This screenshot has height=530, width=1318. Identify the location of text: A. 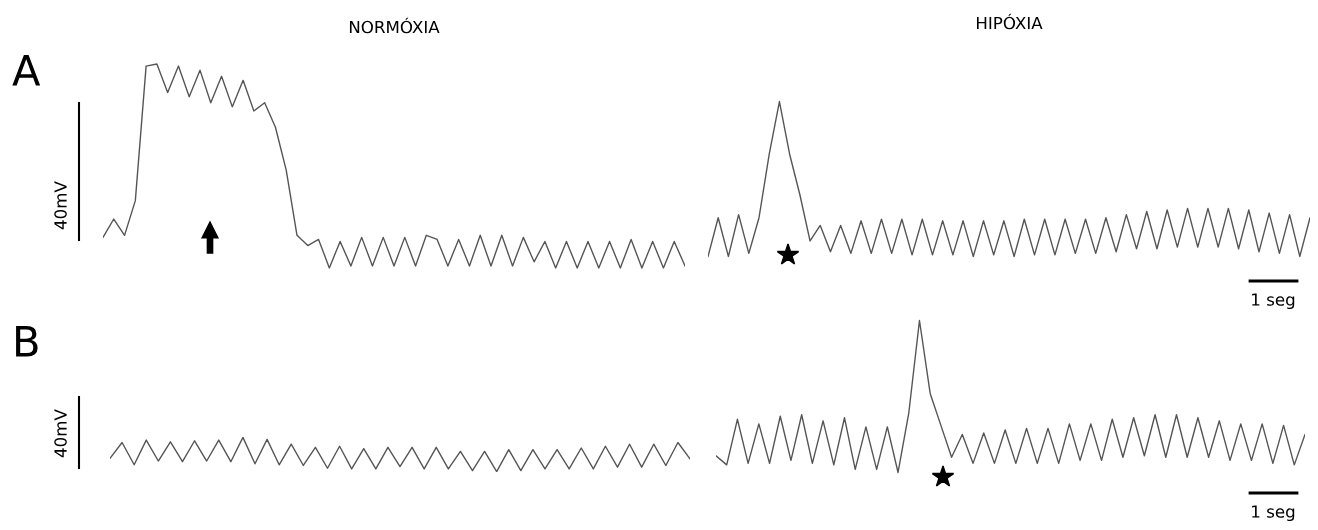
(26, 70).